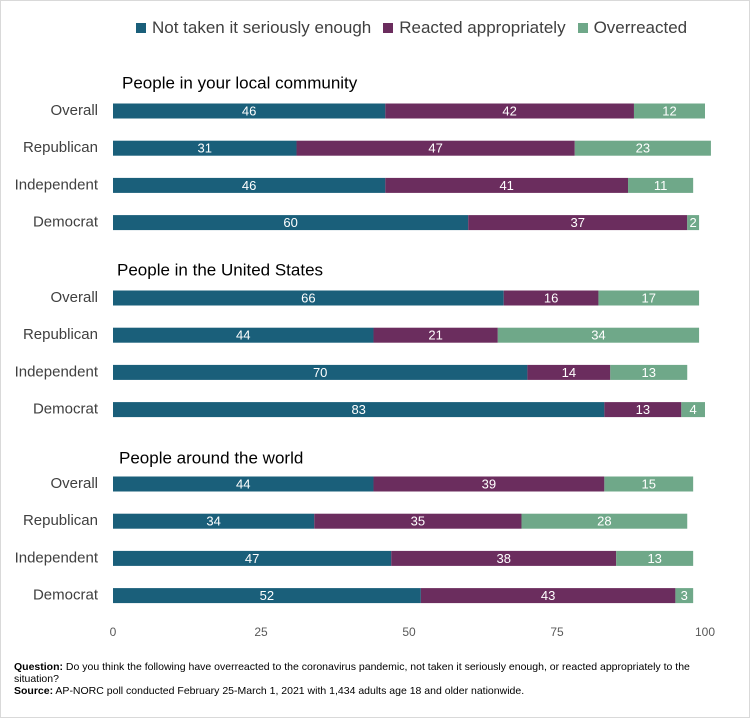 This screenshot has height=720, width=752. I want to click on data-label-3-2-2: 35, so click(418, 521).